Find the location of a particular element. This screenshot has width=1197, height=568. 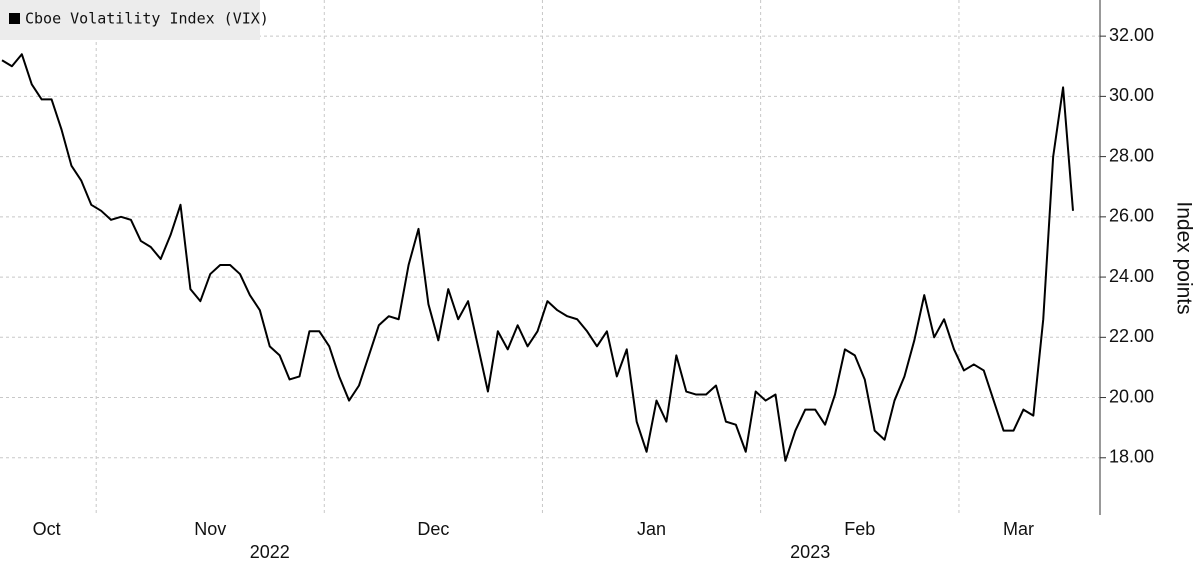

x-tick-label: Mar is located at coordinates (1018, 529).